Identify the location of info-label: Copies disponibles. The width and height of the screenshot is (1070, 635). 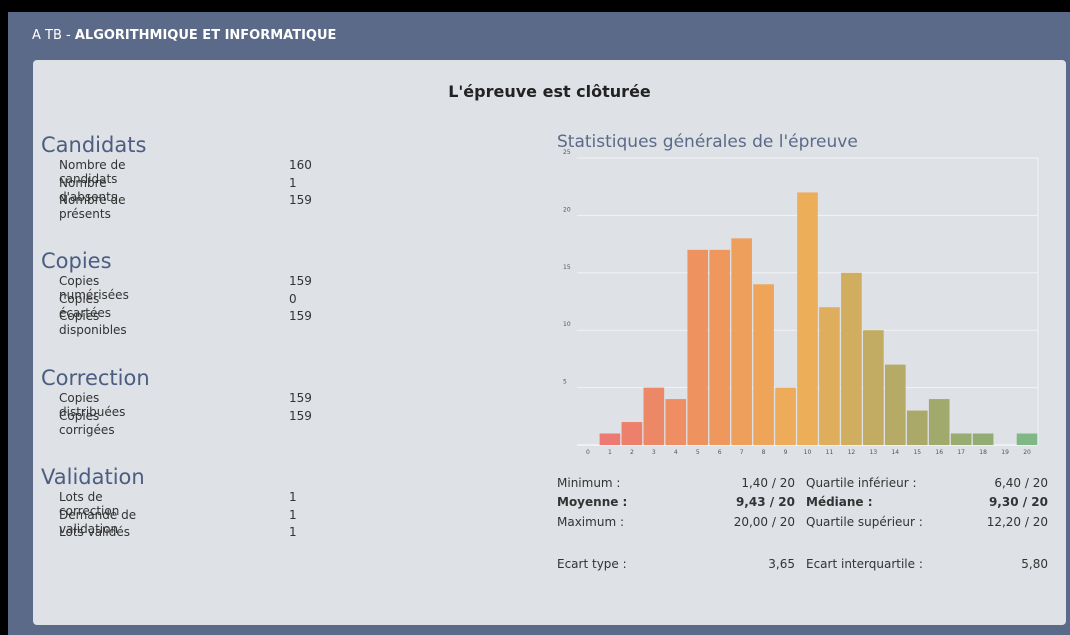
(93, 323).